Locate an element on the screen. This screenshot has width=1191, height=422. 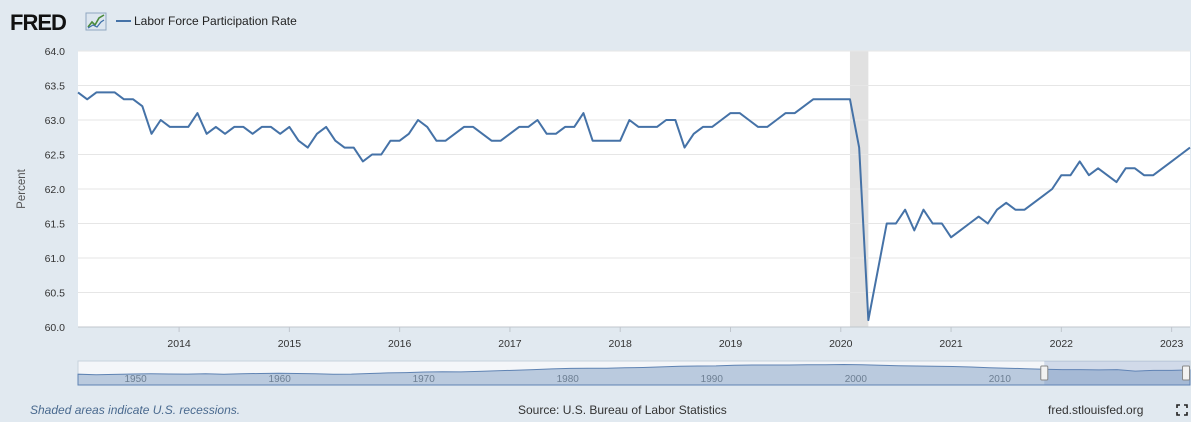
navigator-selected-range is located at coordinates (1117, 373).